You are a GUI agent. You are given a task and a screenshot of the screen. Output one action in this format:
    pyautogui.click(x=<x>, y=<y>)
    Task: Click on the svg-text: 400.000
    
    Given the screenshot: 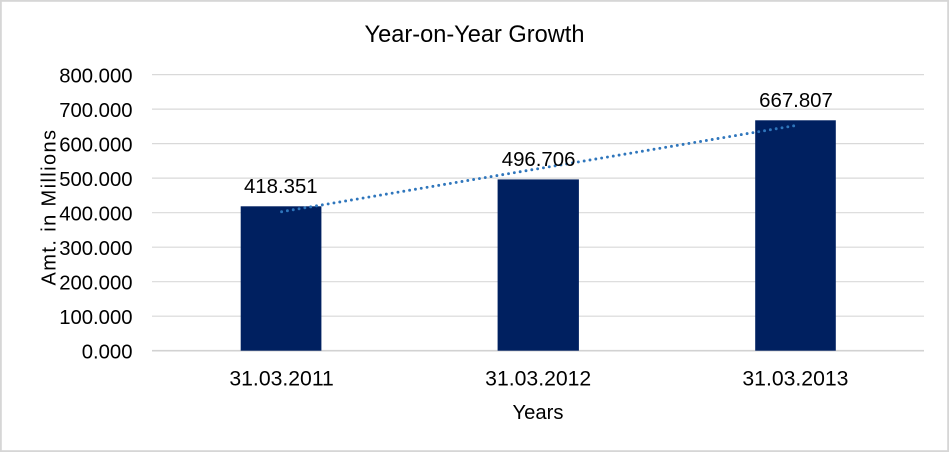 What is the action you would take?
    pyautogui.click(x=95, y=214)
    